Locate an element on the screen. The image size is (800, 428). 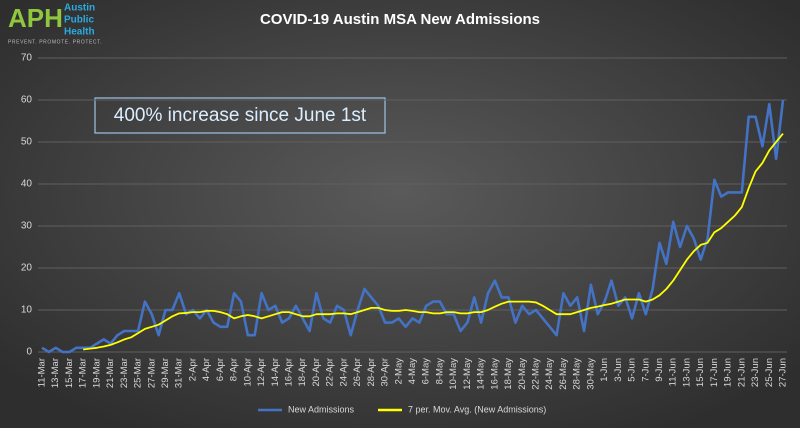
y-tick-label: 70 is located at coordinates (27, 58).